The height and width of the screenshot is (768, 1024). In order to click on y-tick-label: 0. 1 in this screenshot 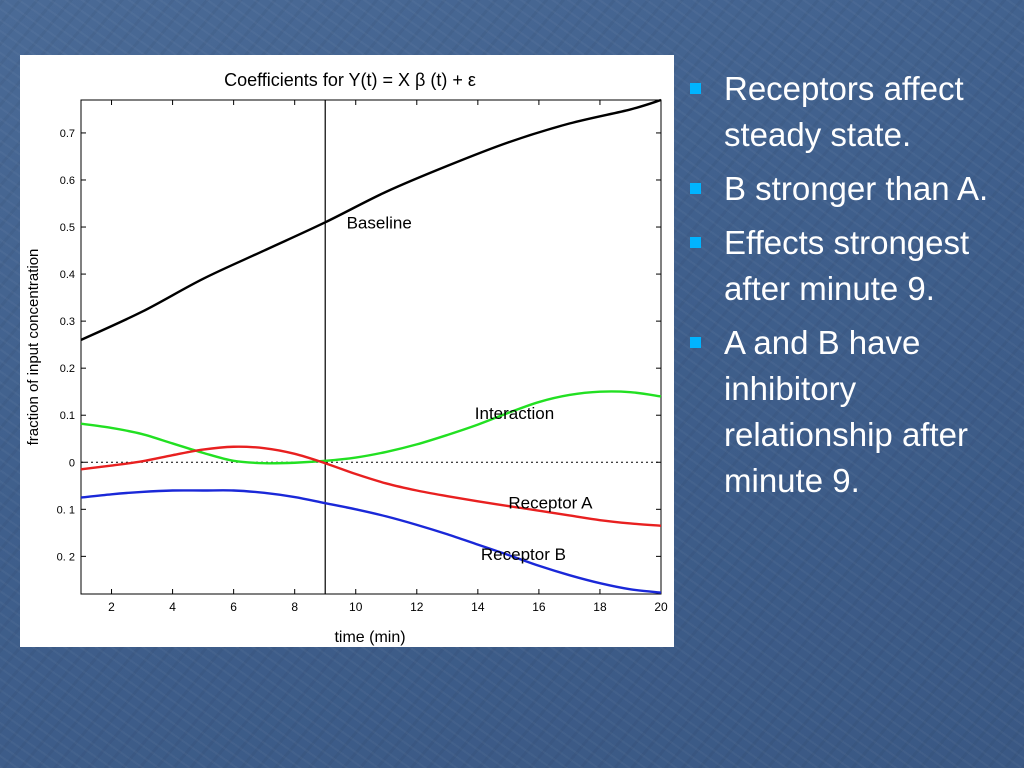, I will do `click(66, 510)`.